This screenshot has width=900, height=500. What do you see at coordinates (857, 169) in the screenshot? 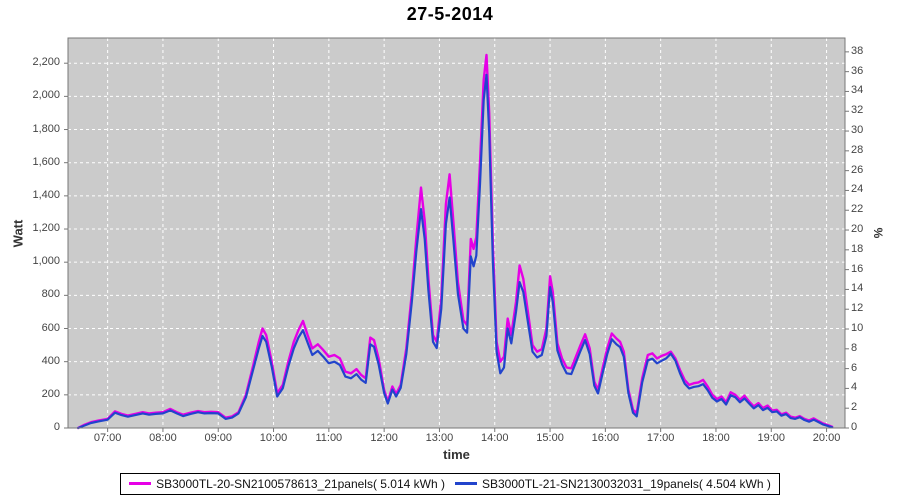
I see `y-right-tick-label: 26` at bounding box center [857, 169].